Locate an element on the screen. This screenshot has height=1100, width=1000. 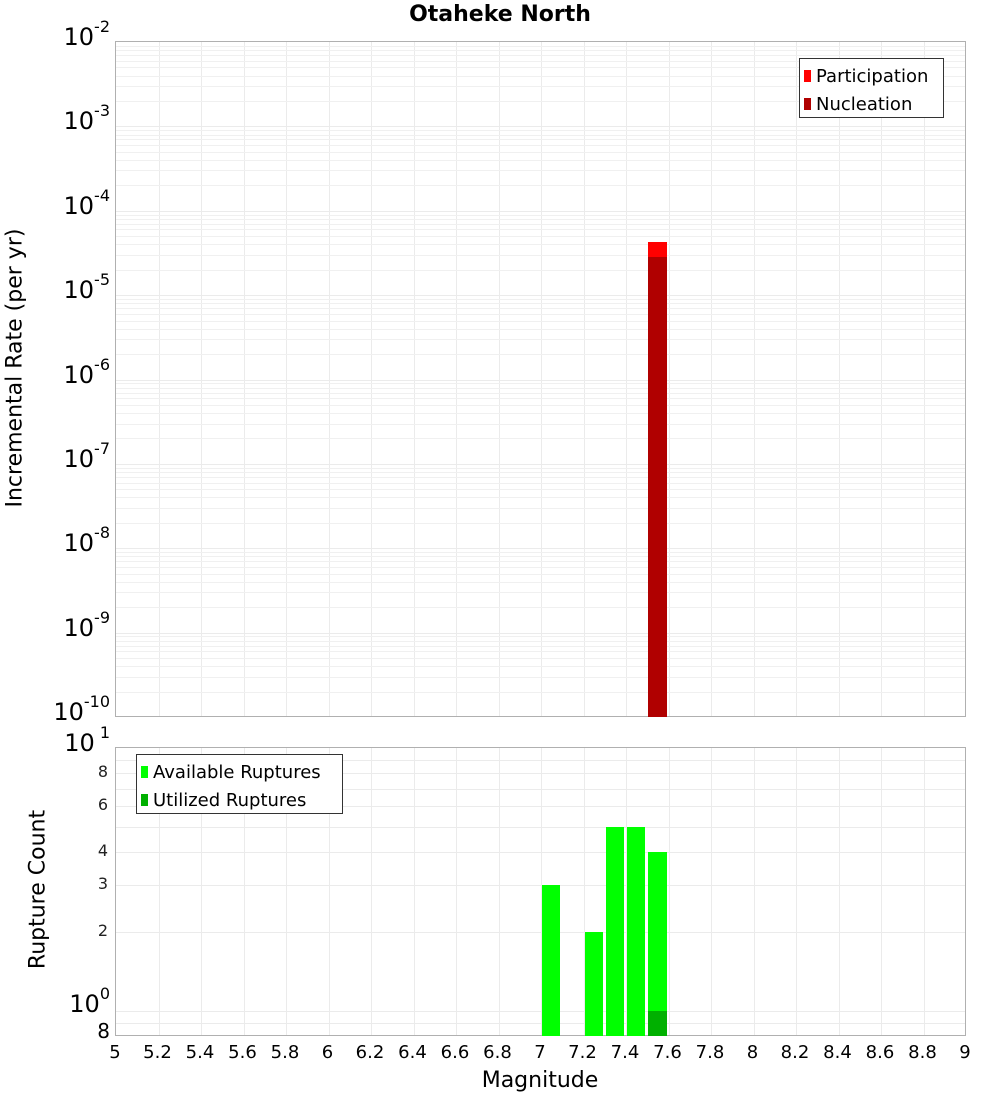
participation-swatch-icon is located at coordinates (807, 76).